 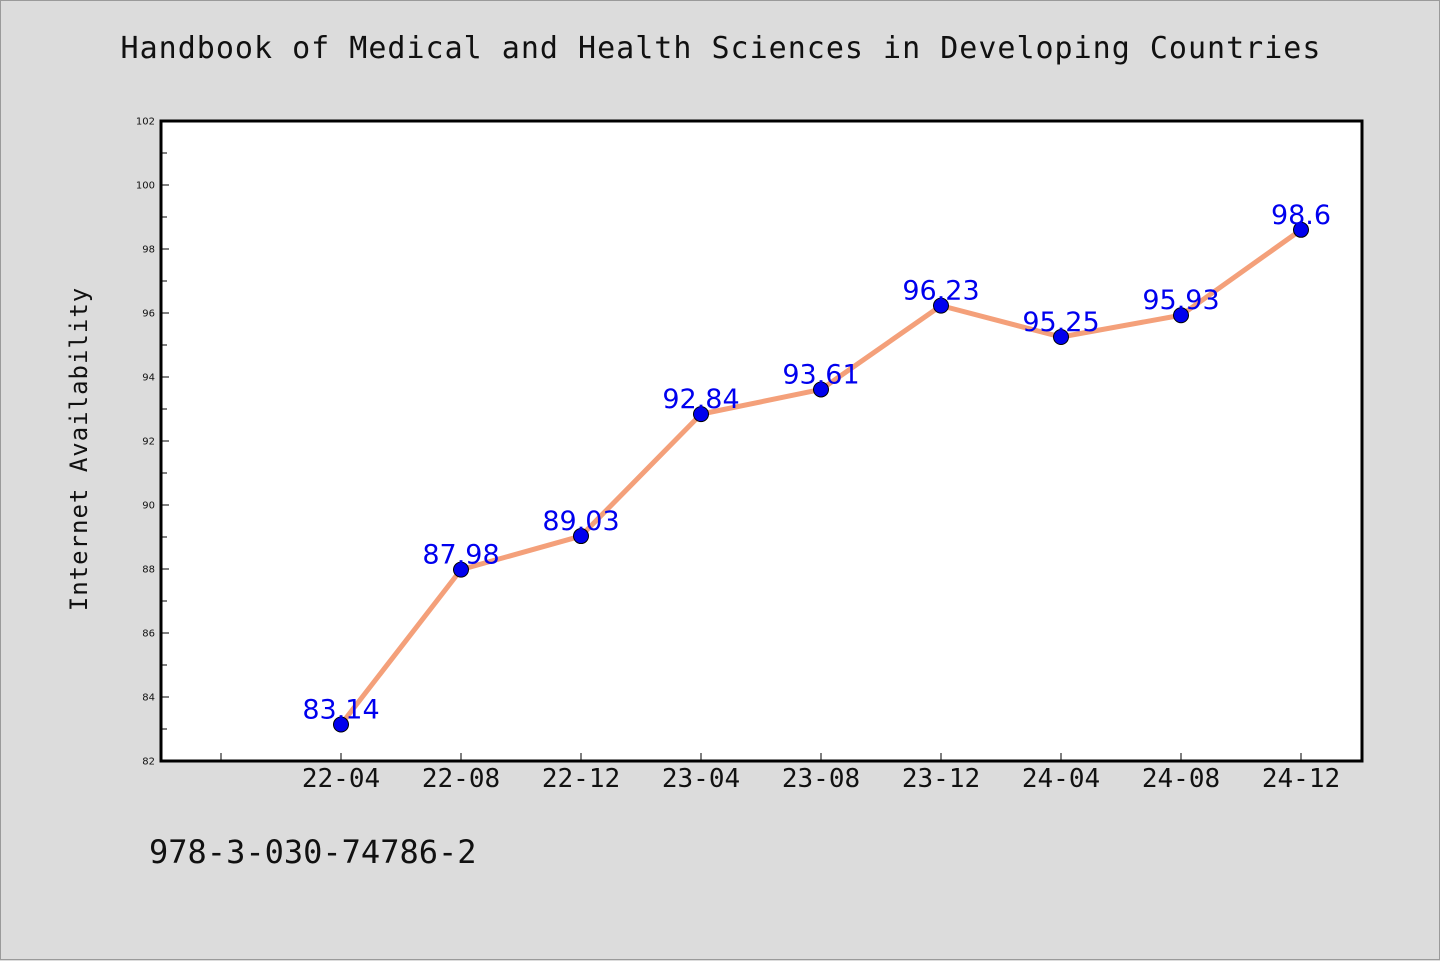 I want to click on y-tick-label: 102, so click(x=145, y=122).